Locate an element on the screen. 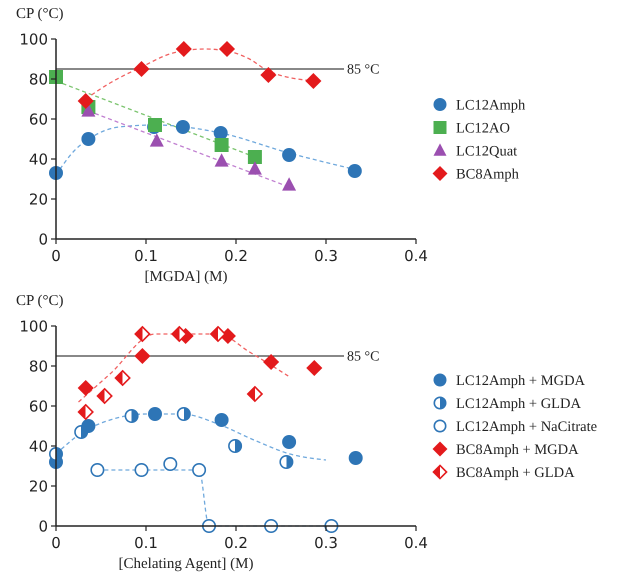 The height and width of the screenshot is (574, 622). legend-label: LC12Quat is located at coordinates (487, 152).